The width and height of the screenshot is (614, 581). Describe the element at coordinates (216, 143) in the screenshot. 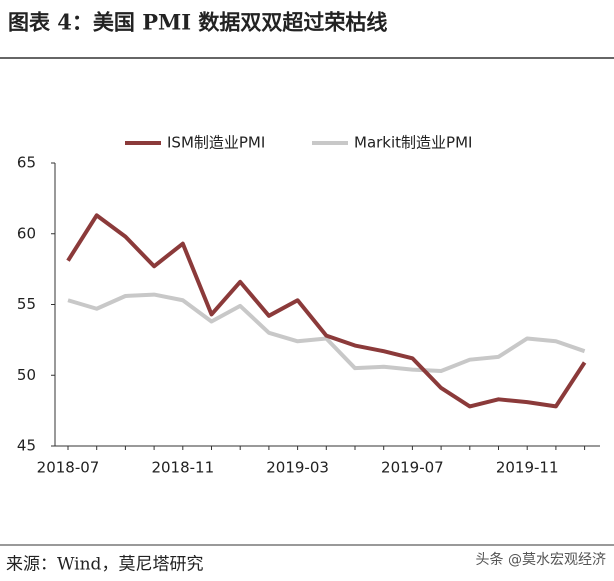

I see `legend-label: ISM制造业PMI` at that location.